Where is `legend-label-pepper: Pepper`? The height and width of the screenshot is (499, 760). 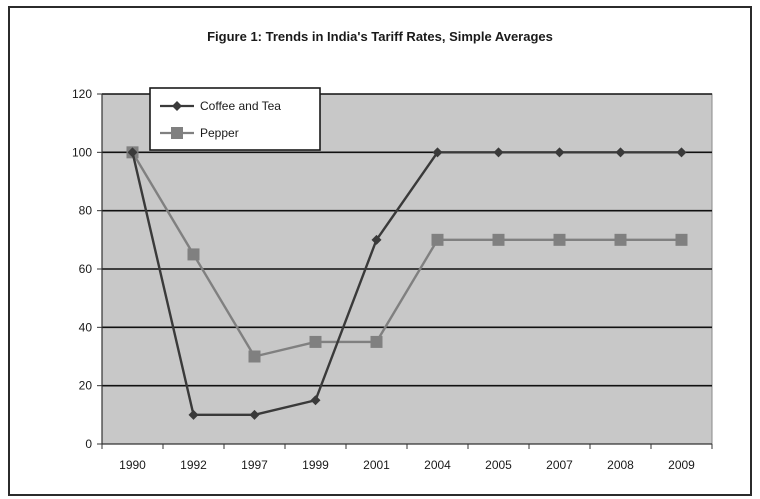 legend-label-pepper: Pepper is located at coordinates (219, 133).